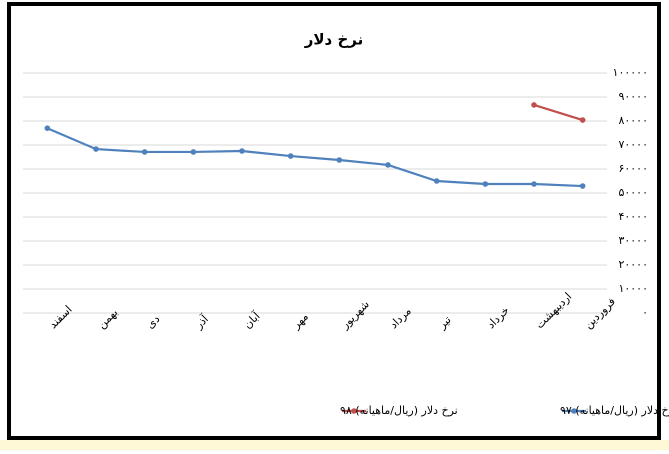  Describe the element at coordinates (633, 240) in the screenshot. I see `y-tick-label: ۳۰۰۰۰` at that location.